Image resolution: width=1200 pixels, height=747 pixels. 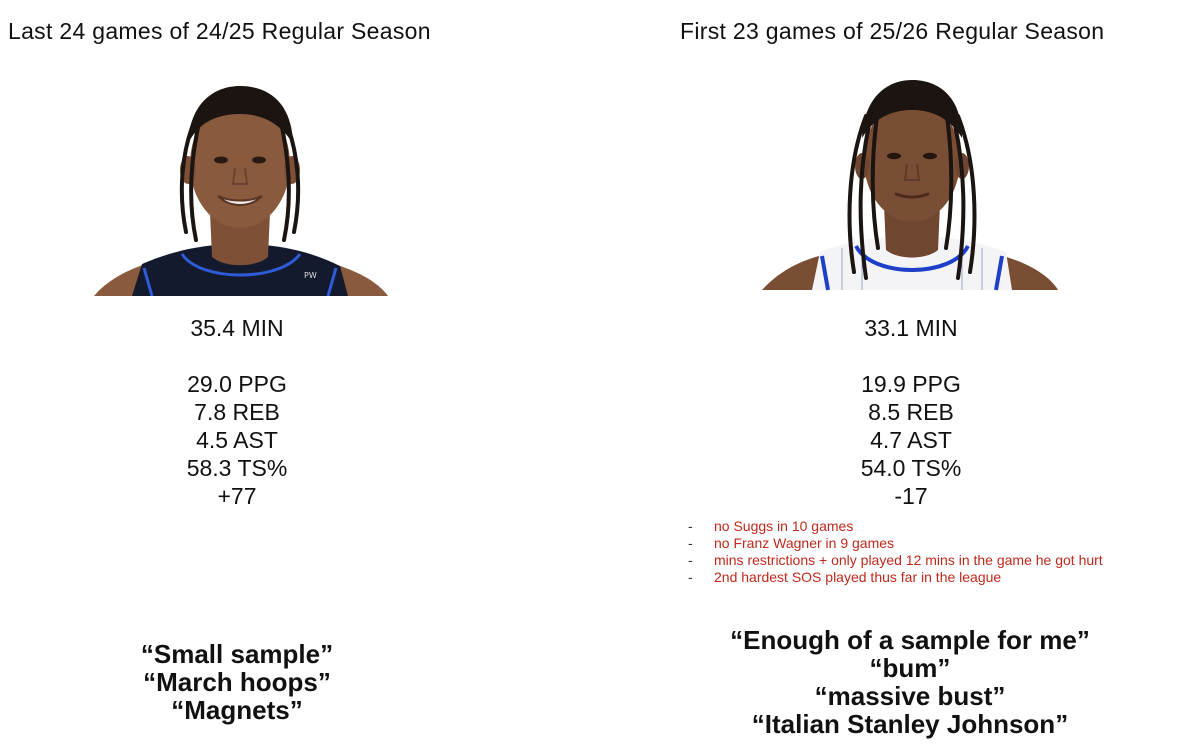 I want to click on quote-line: “Enough of a sample for me”, so click(x=910, y=640).